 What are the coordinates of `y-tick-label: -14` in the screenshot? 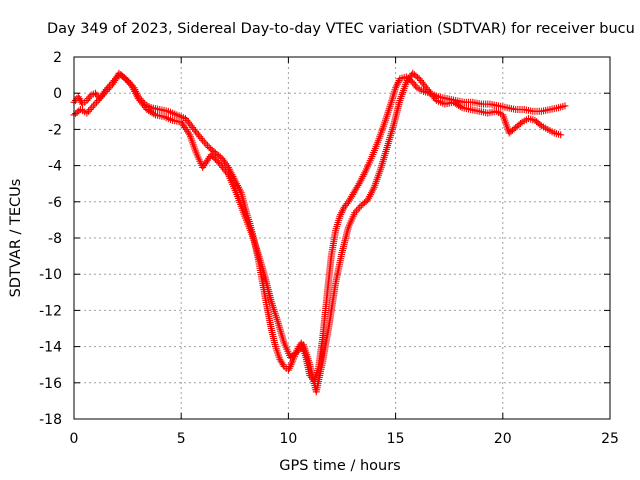 It's located at (50, 348).